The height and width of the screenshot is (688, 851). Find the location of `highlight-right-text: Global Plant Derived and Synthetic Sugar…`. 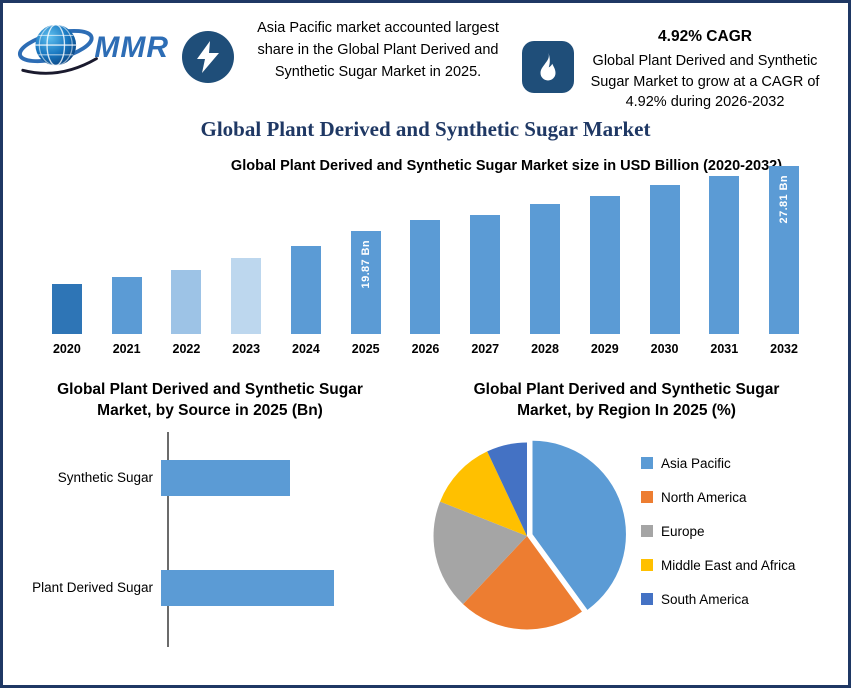

highlight-right-text: Global Plant Derived and Synthetic Sugar… is located at coordinates (705, 82).